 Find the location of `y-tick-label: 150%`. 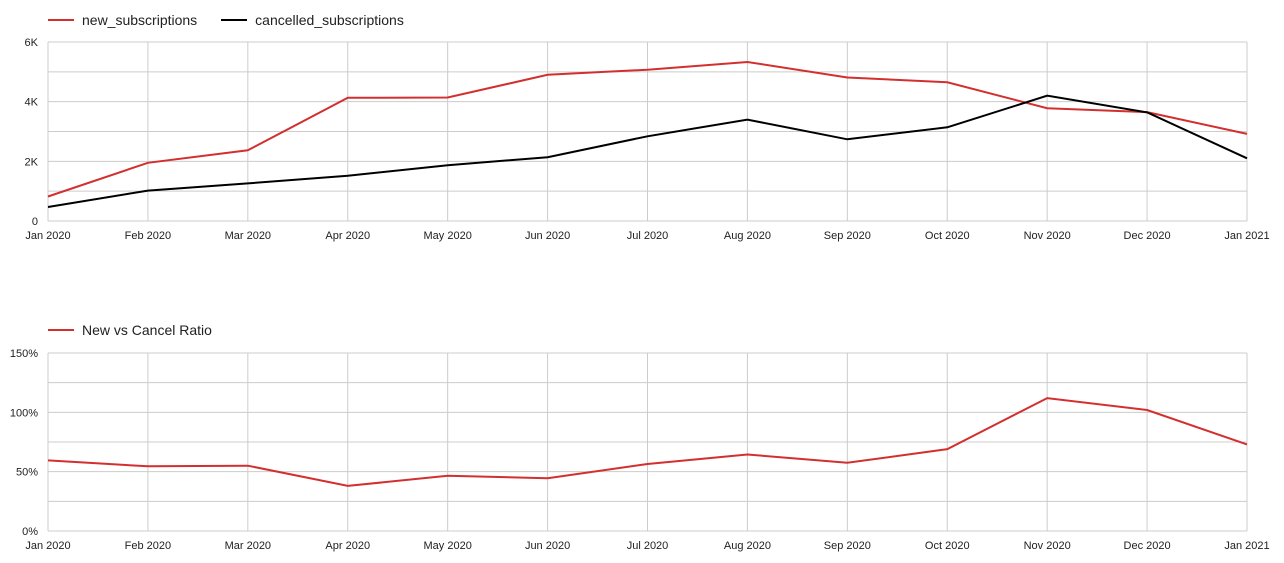

y-tick-label: 150% is located at coordinates (24, 354).